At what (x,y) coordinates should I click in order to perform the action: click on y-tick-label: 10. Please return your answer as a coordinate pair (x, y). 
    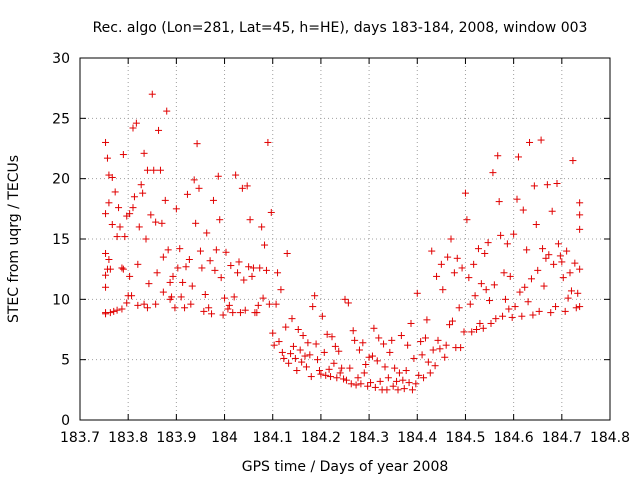
    Looking at the image, I should click on (61, 300).